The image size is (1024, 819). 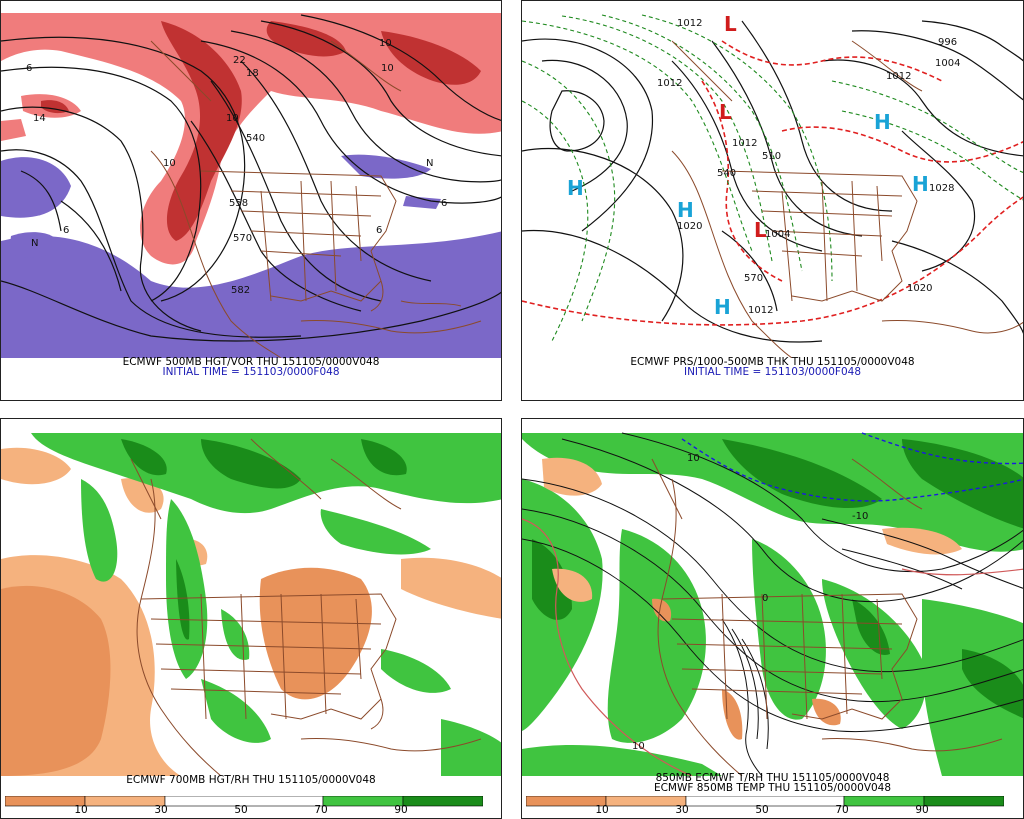 I want to click on panel-caption: 850MB ECMWF T/RH THU 151105/0000V048, so click(x=772, y=778).